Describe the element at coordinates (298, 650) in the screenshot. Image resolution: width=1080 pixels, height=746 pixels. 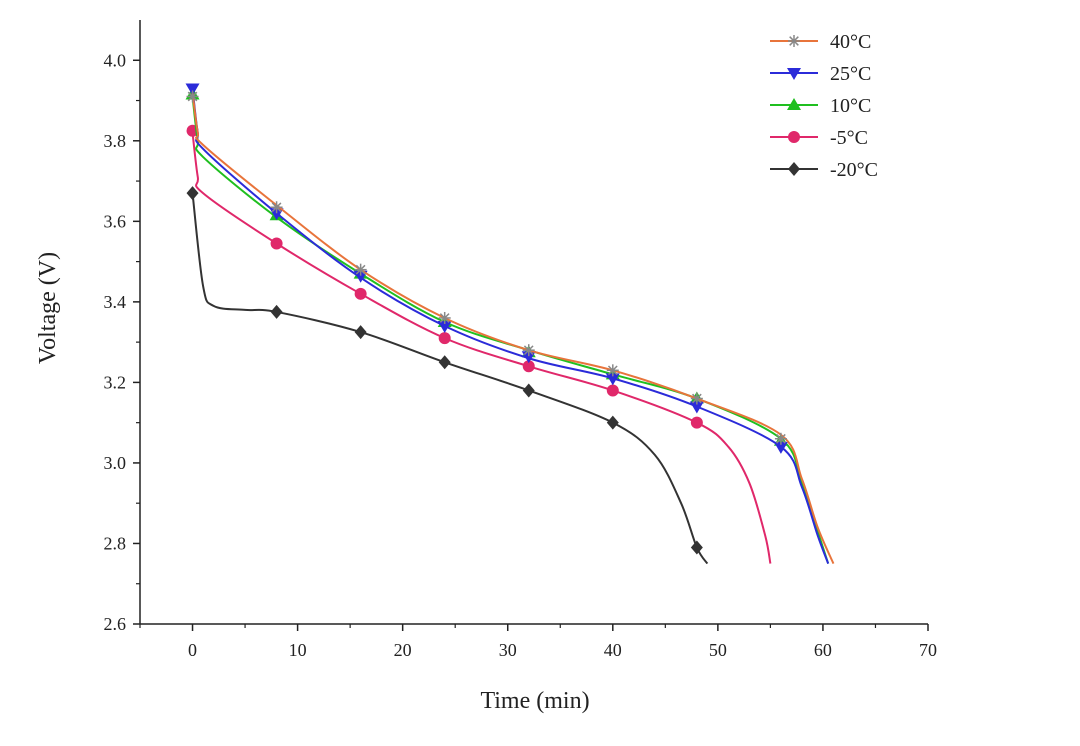
I see `x-tick-label: 10` at that location.